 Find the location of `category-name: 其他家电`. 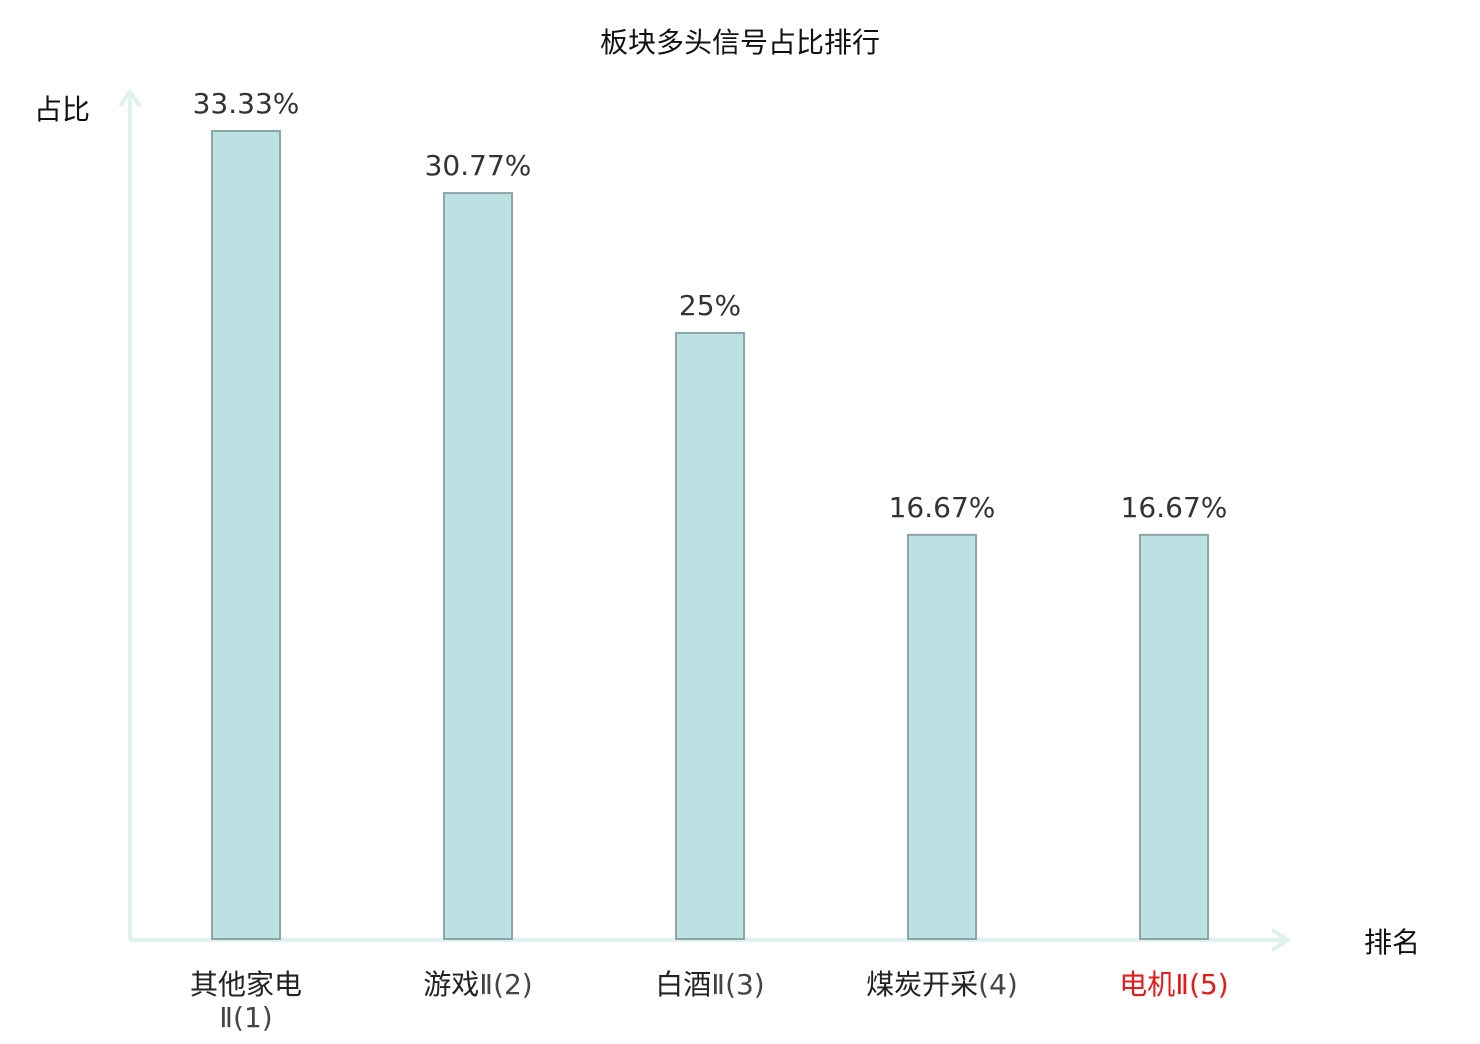

category-name: 其他家电 is located at coordinates (246, 984).